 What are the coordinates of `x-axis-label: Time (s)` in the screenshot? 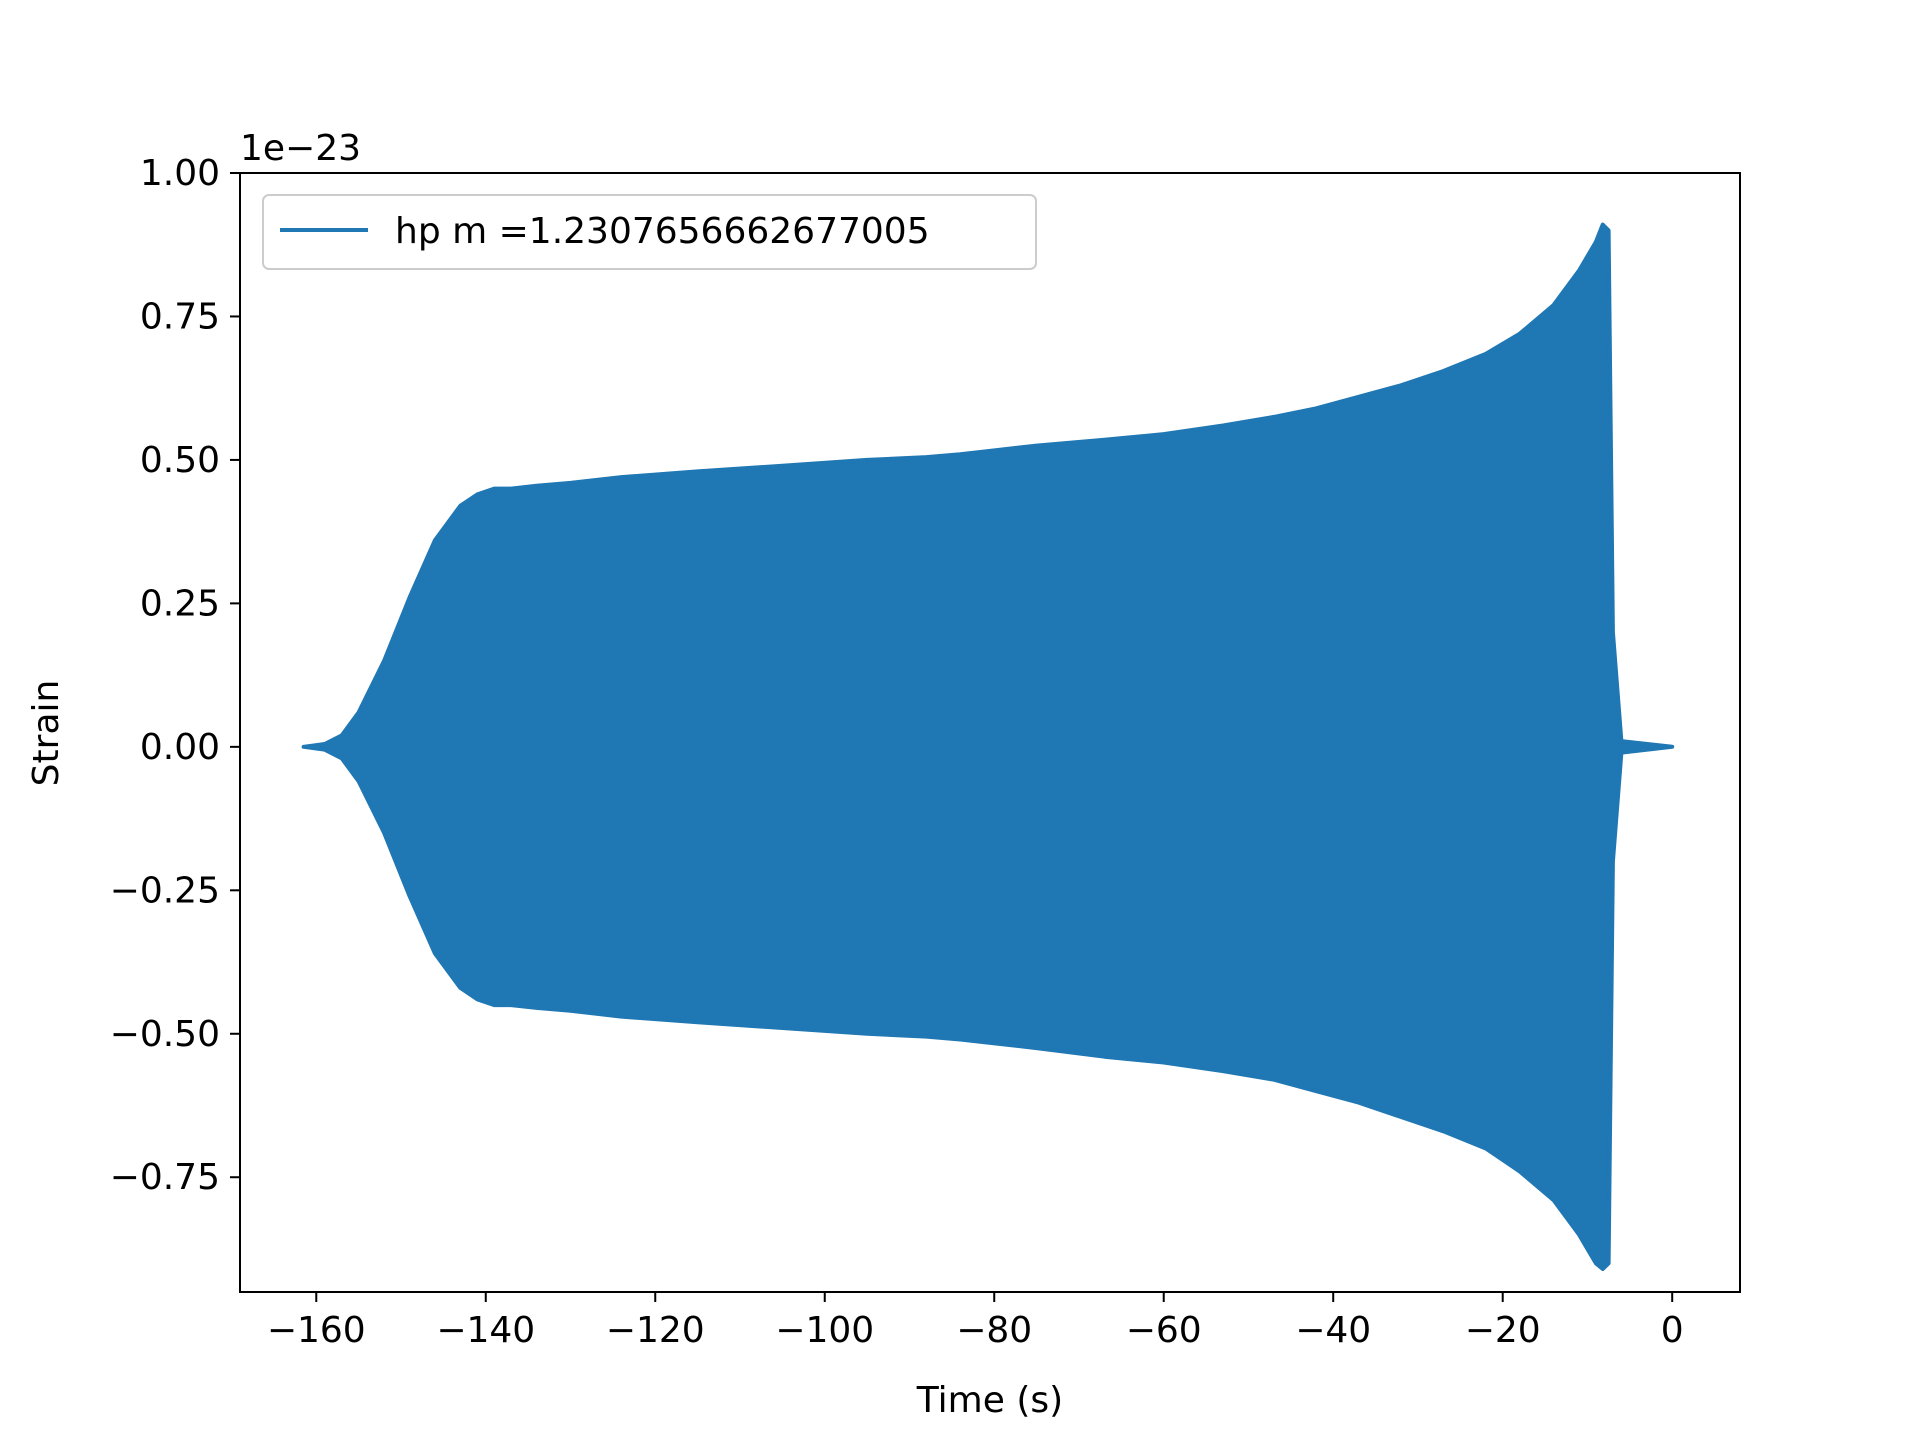 It's located at (989, 1400).